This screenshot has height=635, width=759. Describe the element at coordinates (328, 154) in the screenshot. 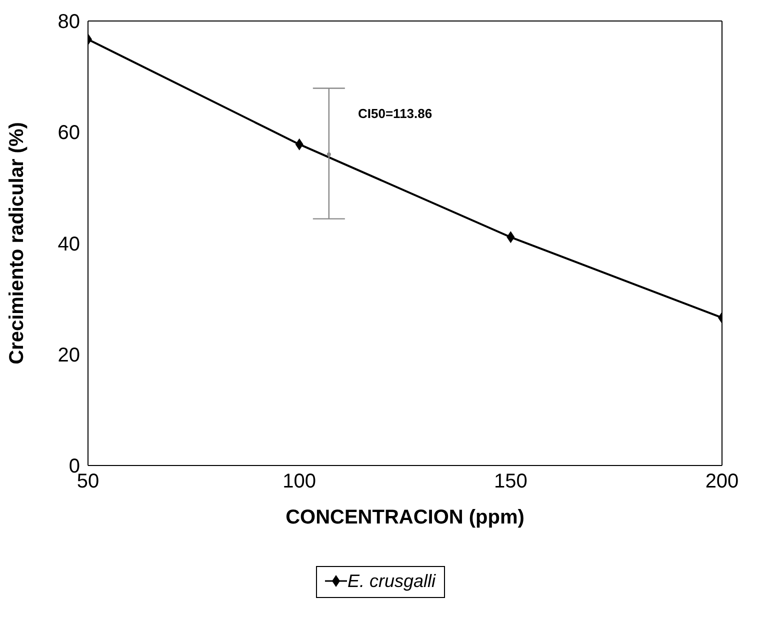

I see `point` at that location.